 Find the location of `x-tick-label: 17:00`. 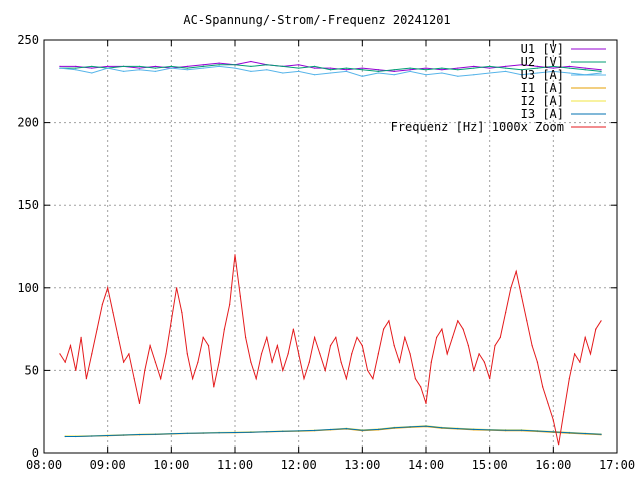

x-tick-label: 17:00 is located at coordinates (617, 465).